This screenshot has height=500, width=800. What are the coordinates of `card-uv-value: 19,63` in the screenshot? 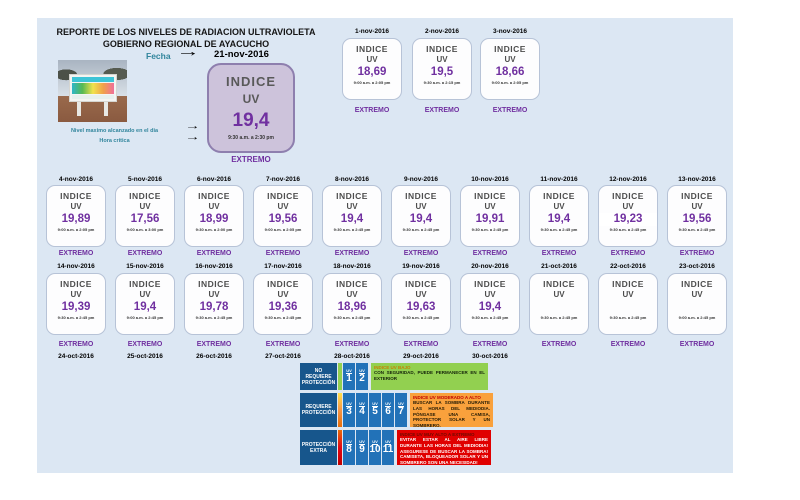 It's located at (421, 307).